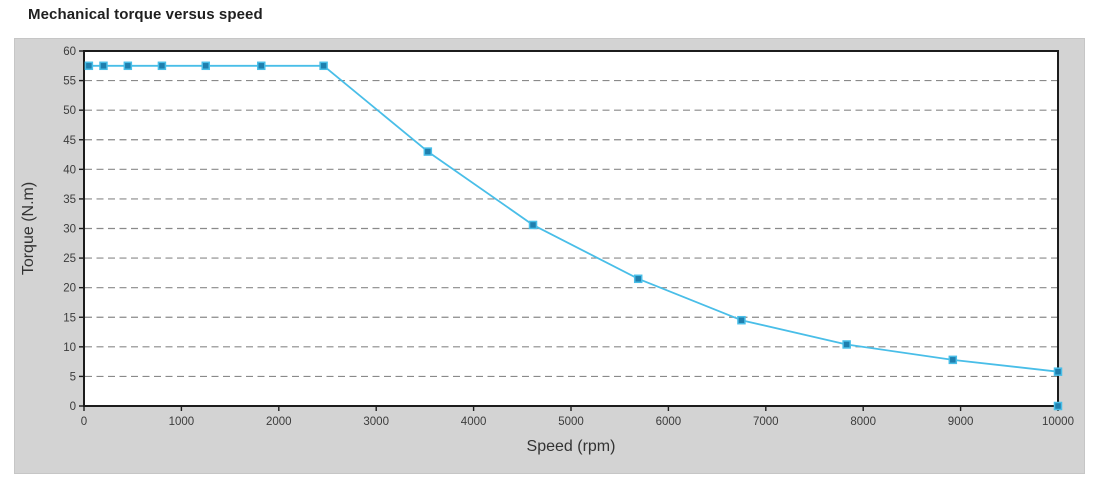  What do you see at coordinates (145, 14) in the screenshot?
I see `chart-title: Mechanical torque versus speed` at bounding box center [145, 14].